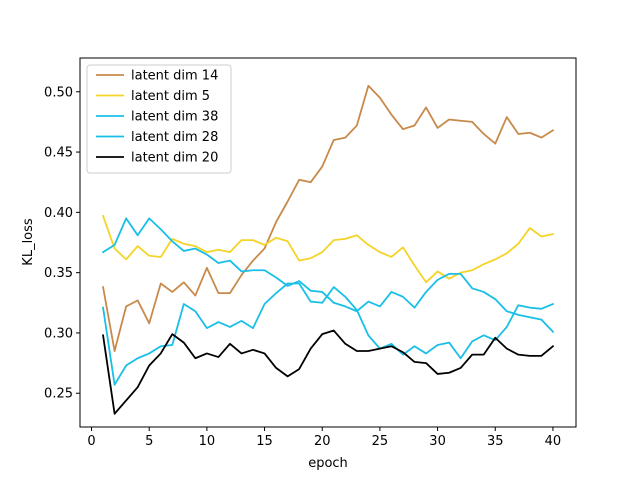 This screenshot has height=480, width=640. I want to click on y-tick-label: 0.35, so click(58, 273).